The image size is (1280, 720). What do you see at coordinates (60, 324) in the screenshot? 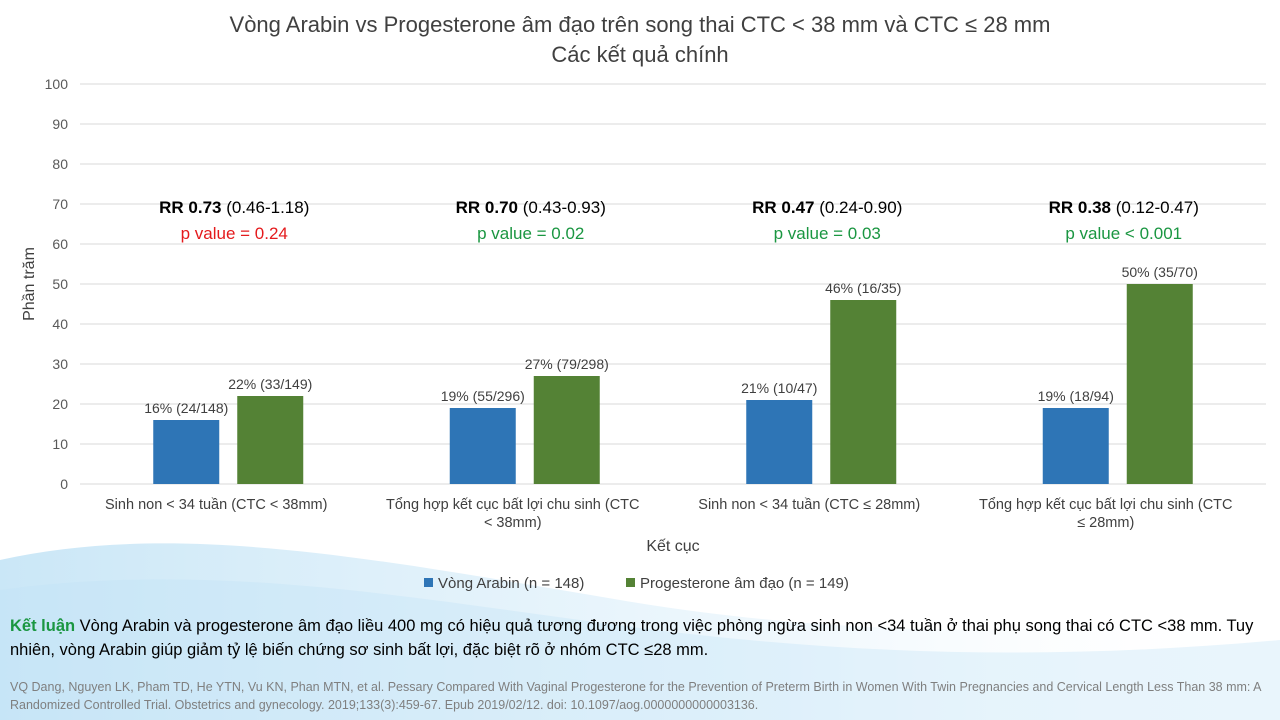
I see `y-tick-label: 40` at bounding box center [60, 324].